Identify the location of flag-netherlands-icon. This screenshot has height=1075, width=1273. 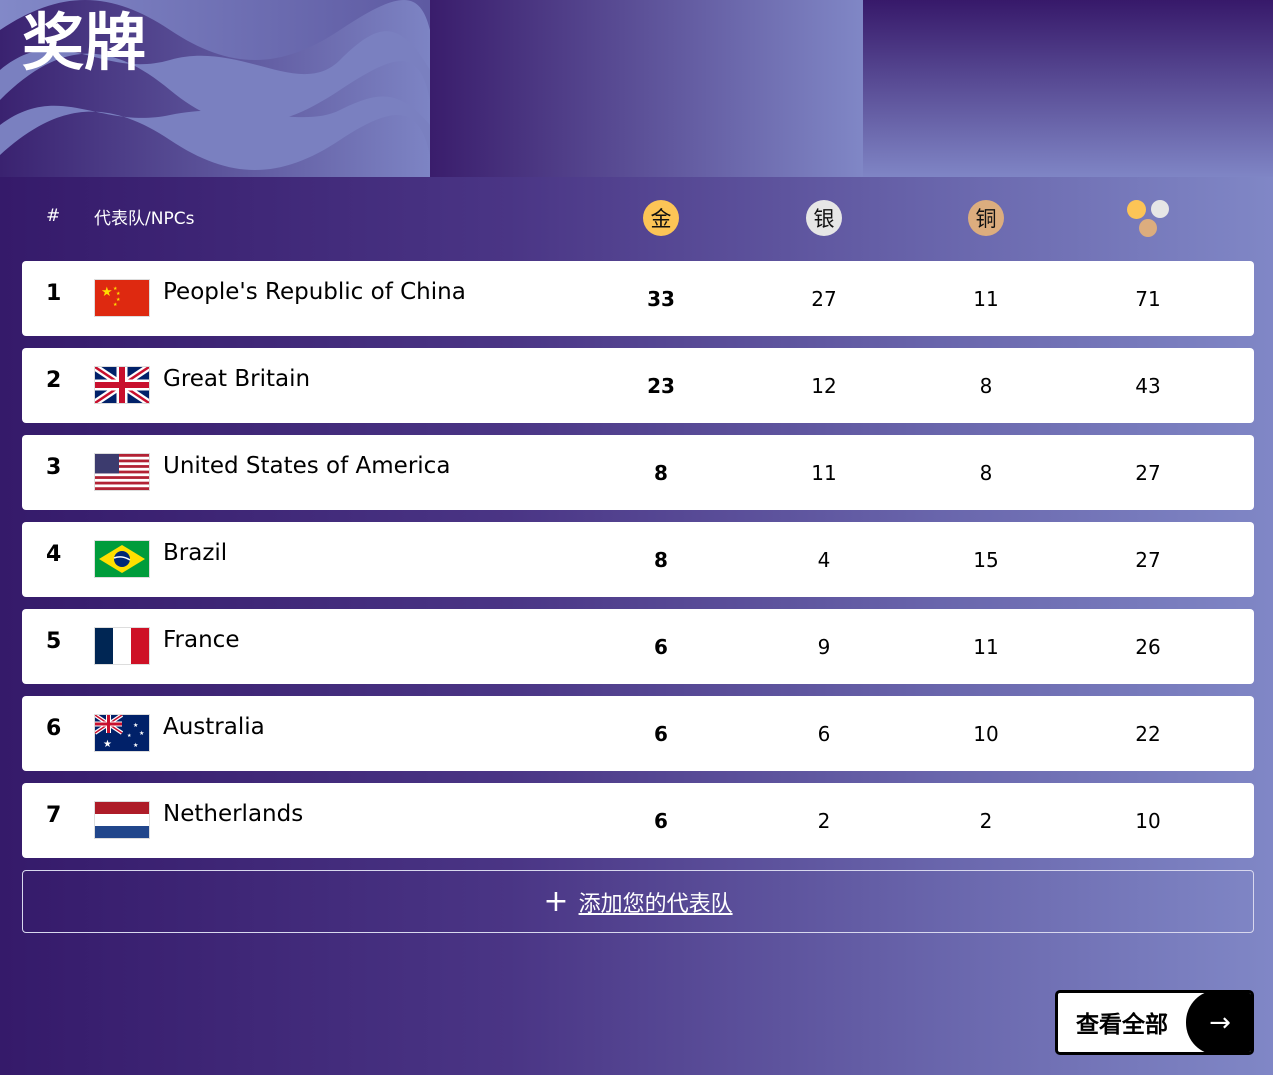
(122, 820).